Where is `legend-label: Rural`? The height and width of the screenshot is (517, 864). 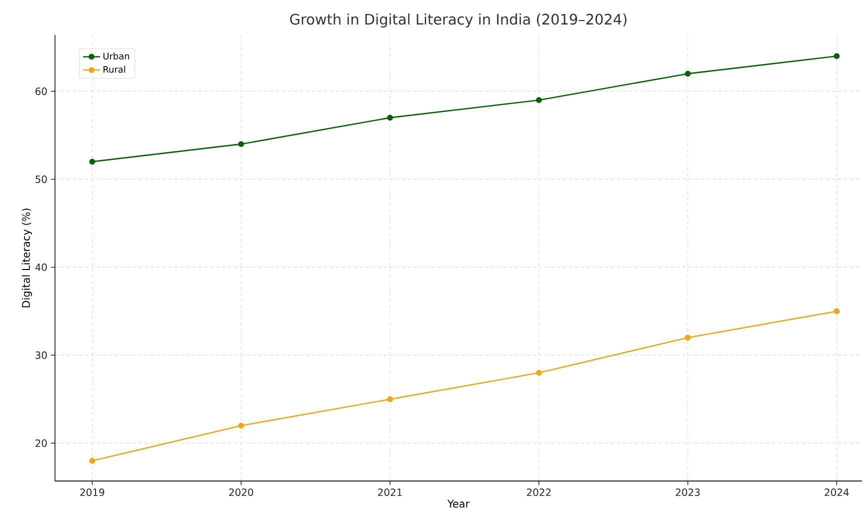 legend-label: Rural is located at coordinates (115, 69).